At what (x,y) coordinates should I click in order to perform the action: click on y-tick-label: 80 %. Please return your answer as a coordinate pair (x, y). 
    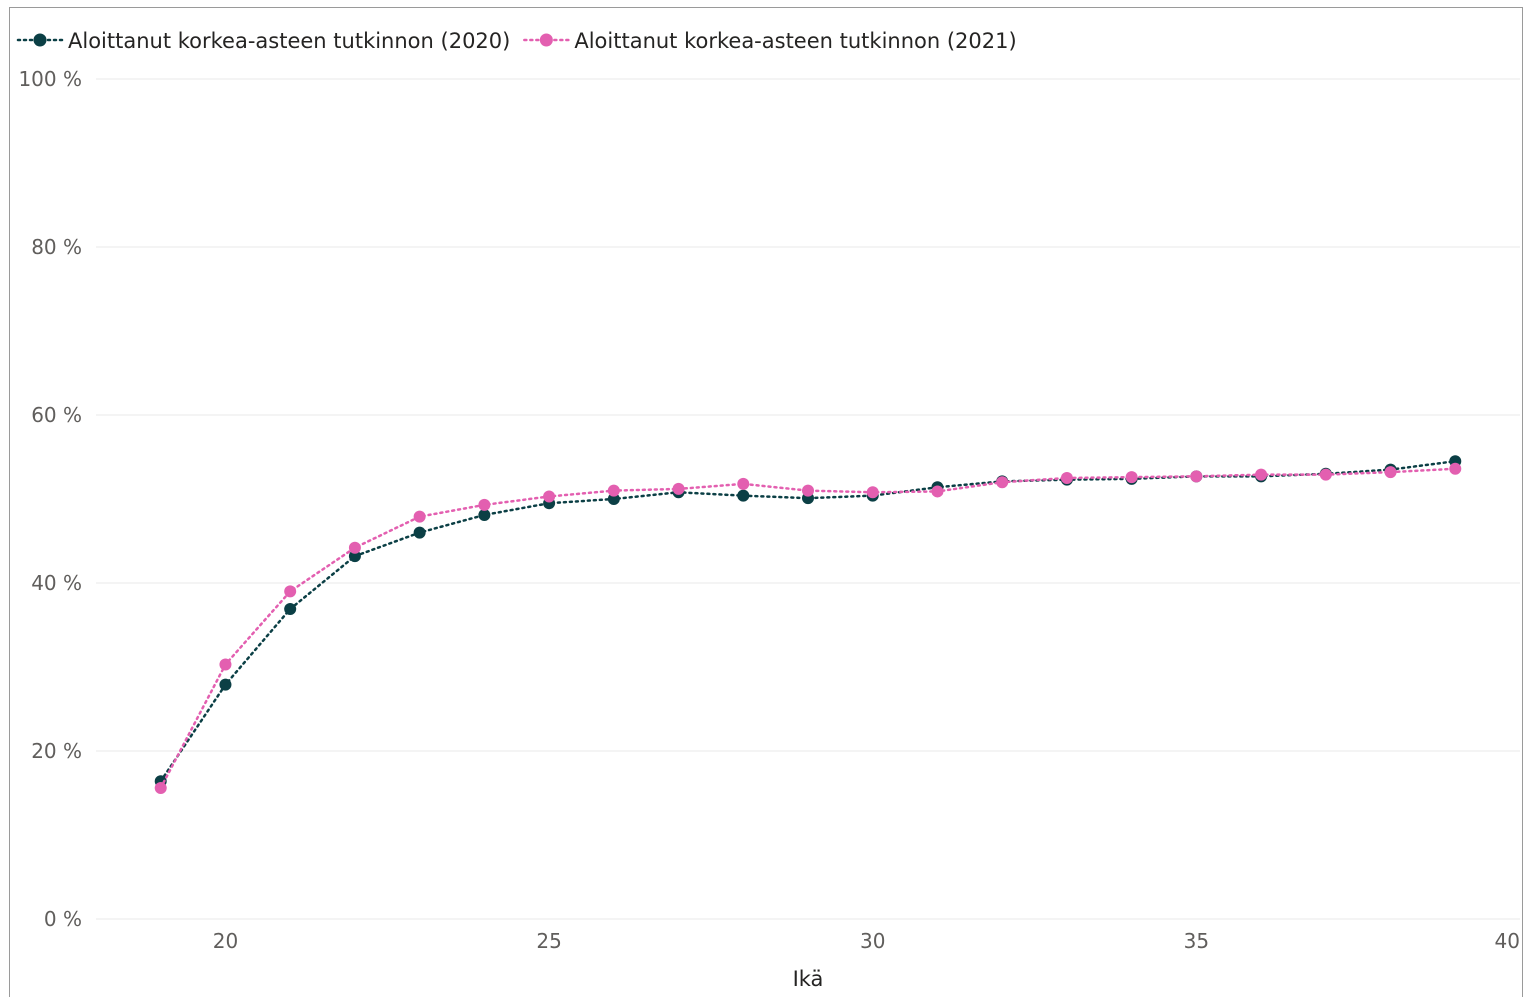
    Looking at the image, I should click on (56, 247).